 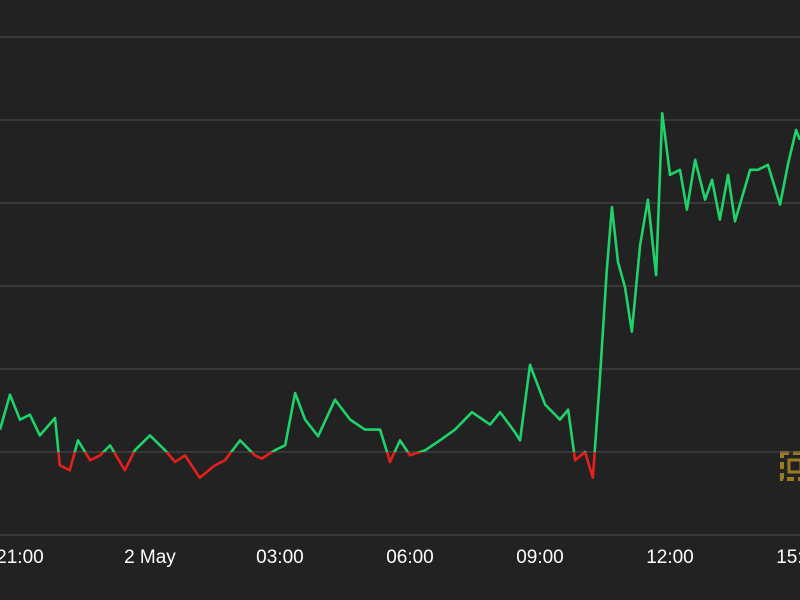 I want to click on x-tick-label: 2 May, so click(x=150, y=557).